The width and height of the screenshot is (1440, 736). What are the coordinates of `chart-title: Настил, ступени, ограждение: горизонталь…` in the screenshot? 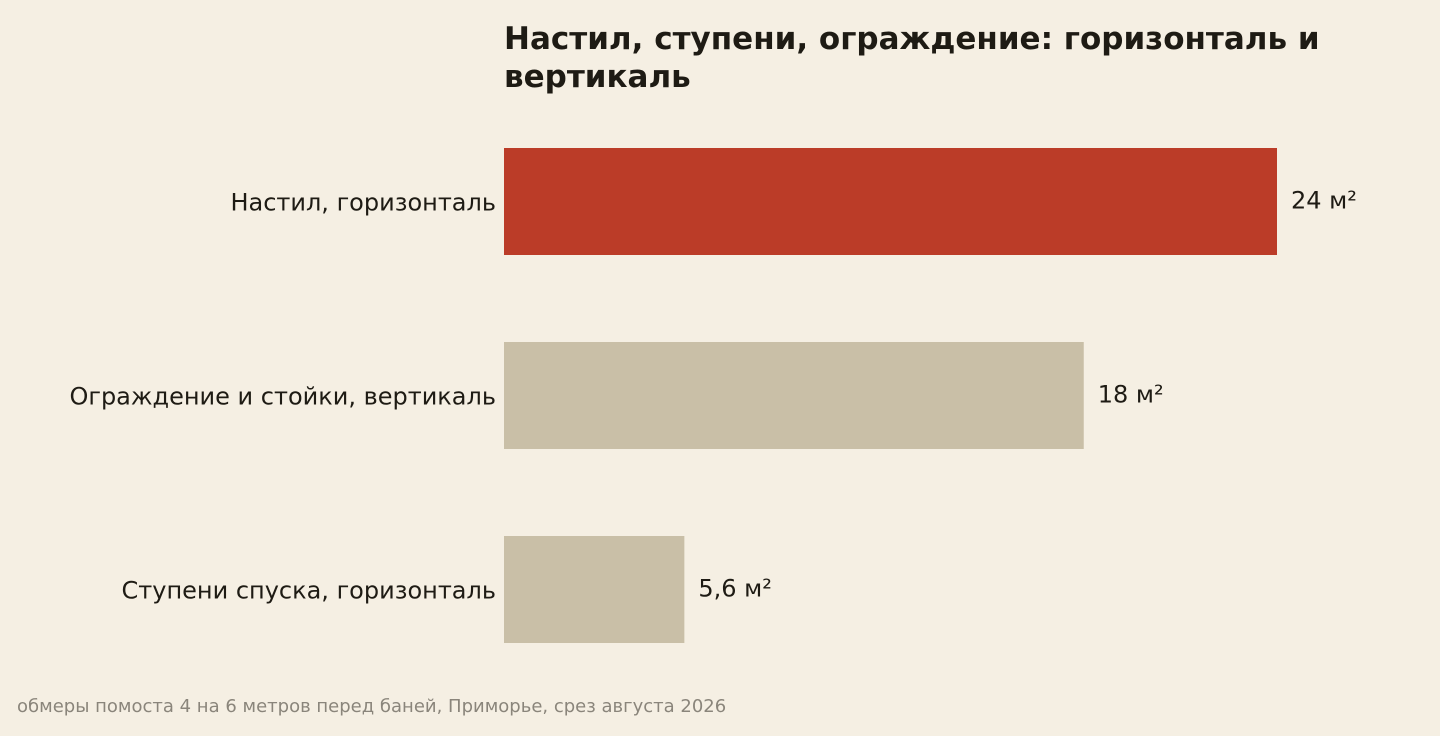 It's located at (912, 58).